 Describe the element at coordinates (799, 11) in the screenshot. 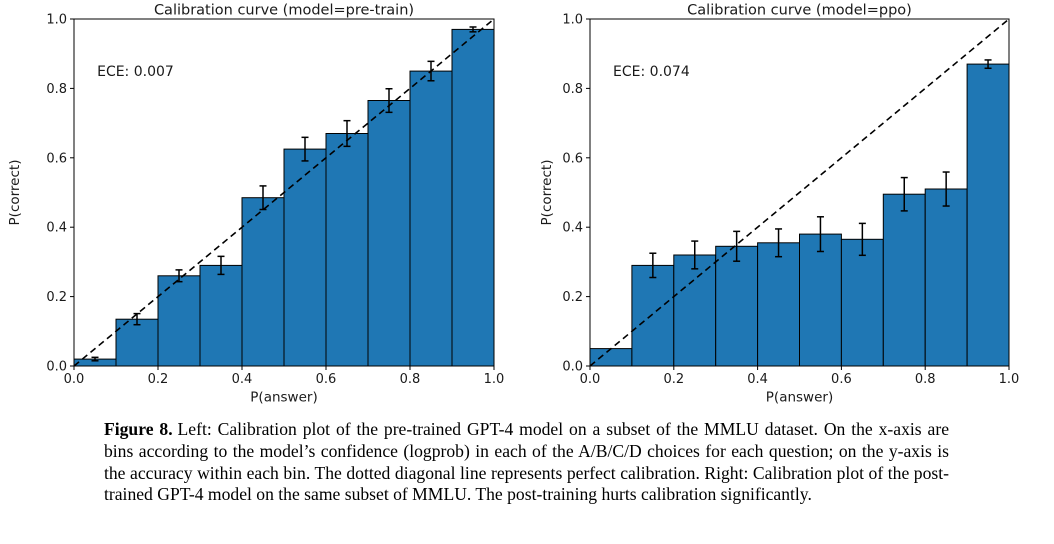

I see `chart-title: Calibration curve (model=ppo)` at that location.